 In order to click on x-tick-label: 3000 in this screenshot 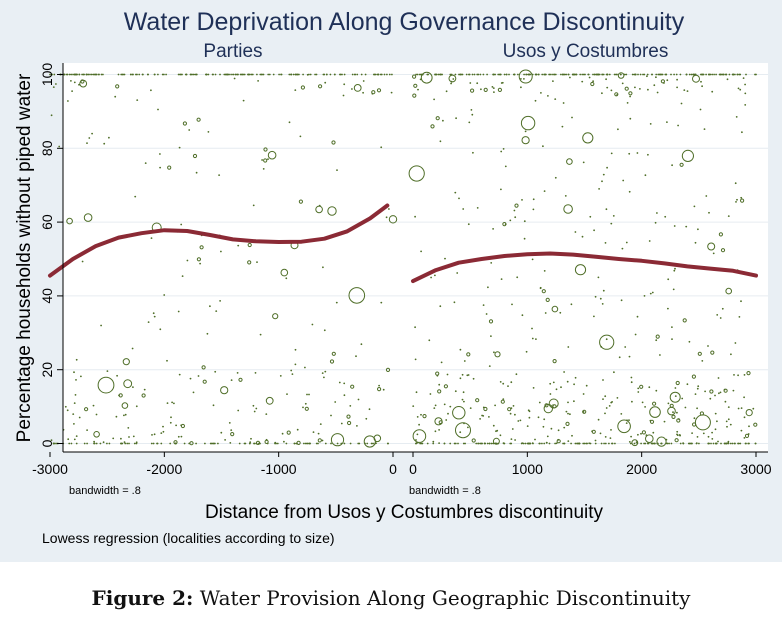, I will do `click(755, 469)`.